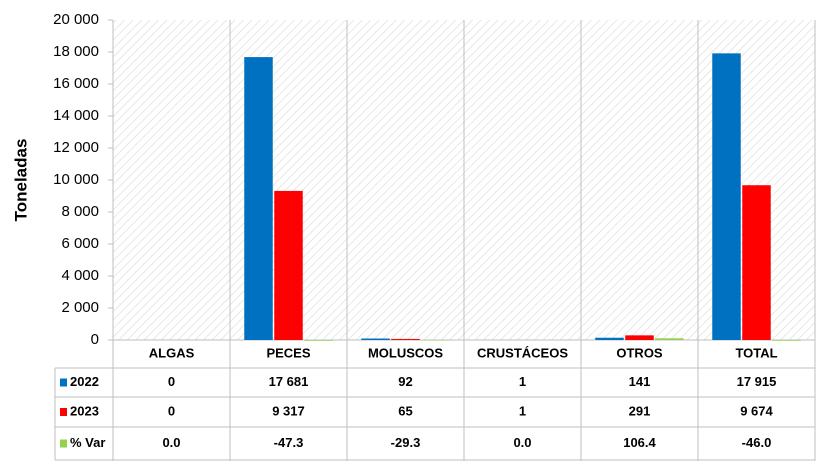 The image size is (816, 461). Describe the element at coordinates (80, 243) in the screenshot. I see `y-tick-label: 6 000` at that location.